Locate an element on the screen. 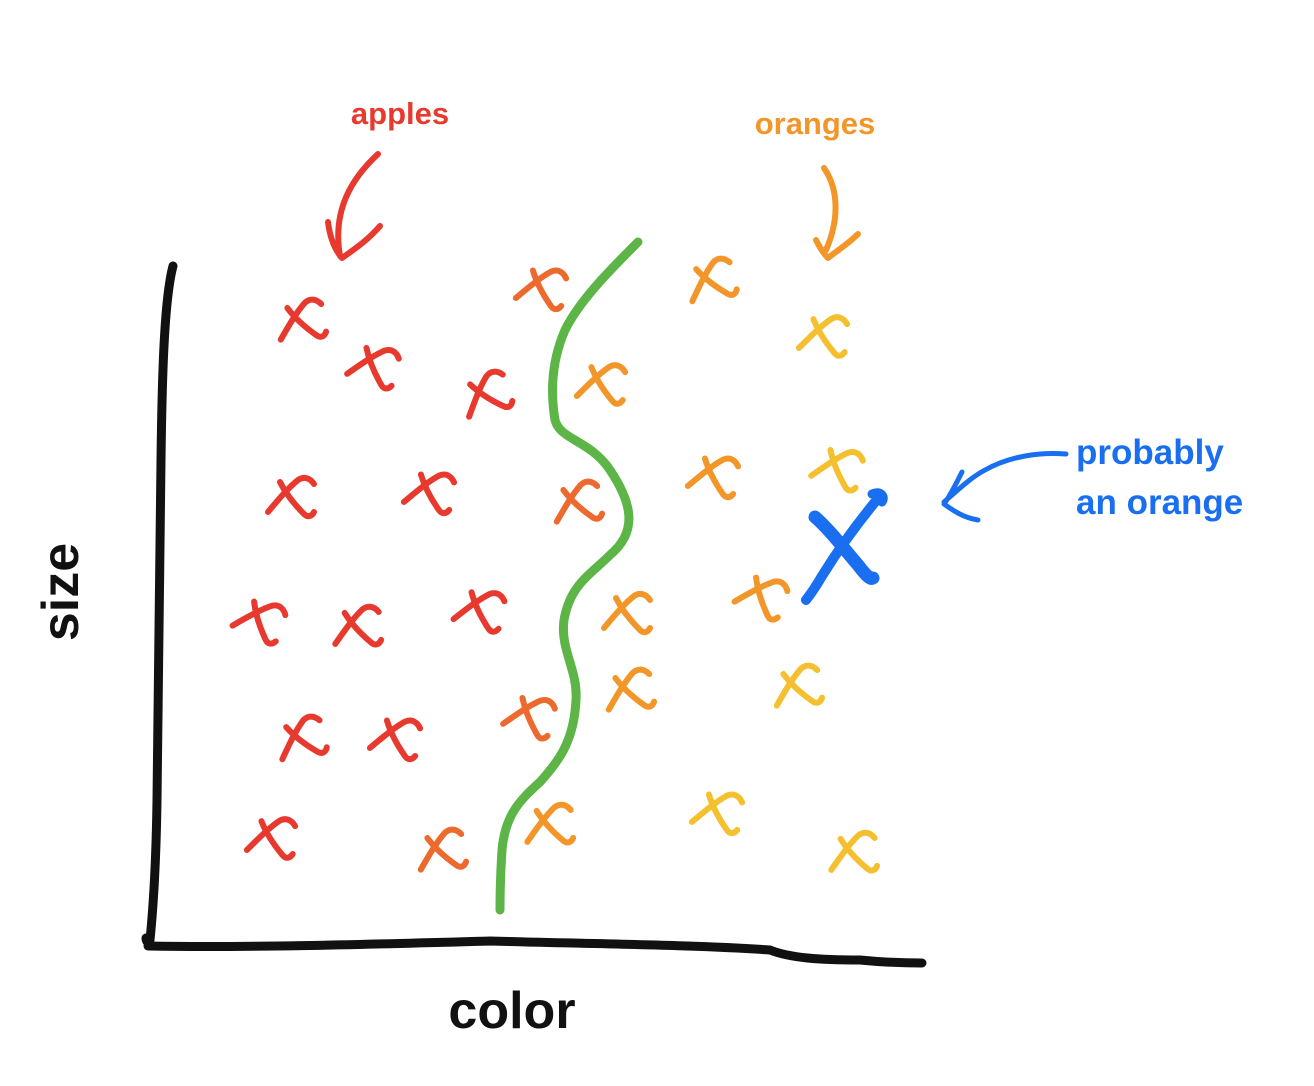 The height and width of the screenshot is (1086, 1314). oranges-arrow is located at coordinates (837, 213).